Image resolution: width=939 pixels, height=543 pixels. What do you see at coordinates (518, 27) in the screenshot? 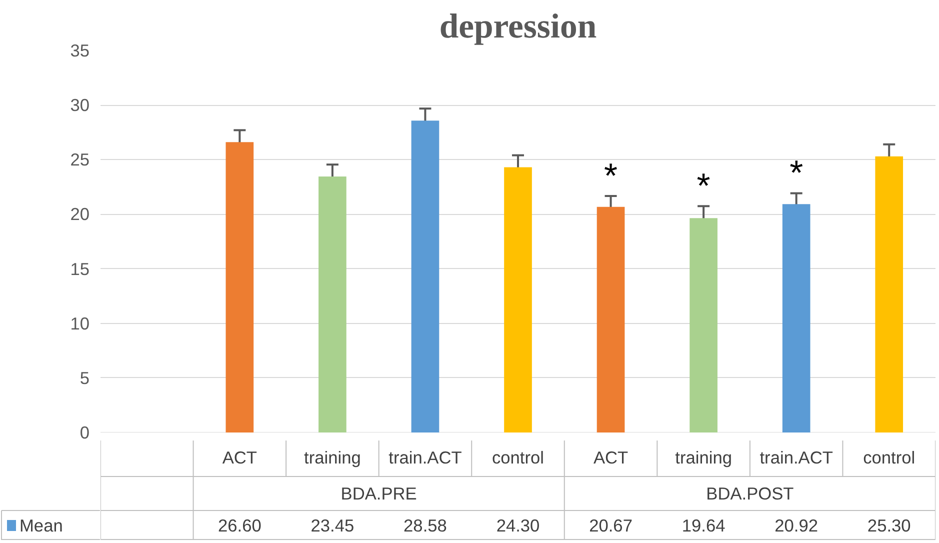
I see `chart-title: depression` at bounding box center [518, 27].